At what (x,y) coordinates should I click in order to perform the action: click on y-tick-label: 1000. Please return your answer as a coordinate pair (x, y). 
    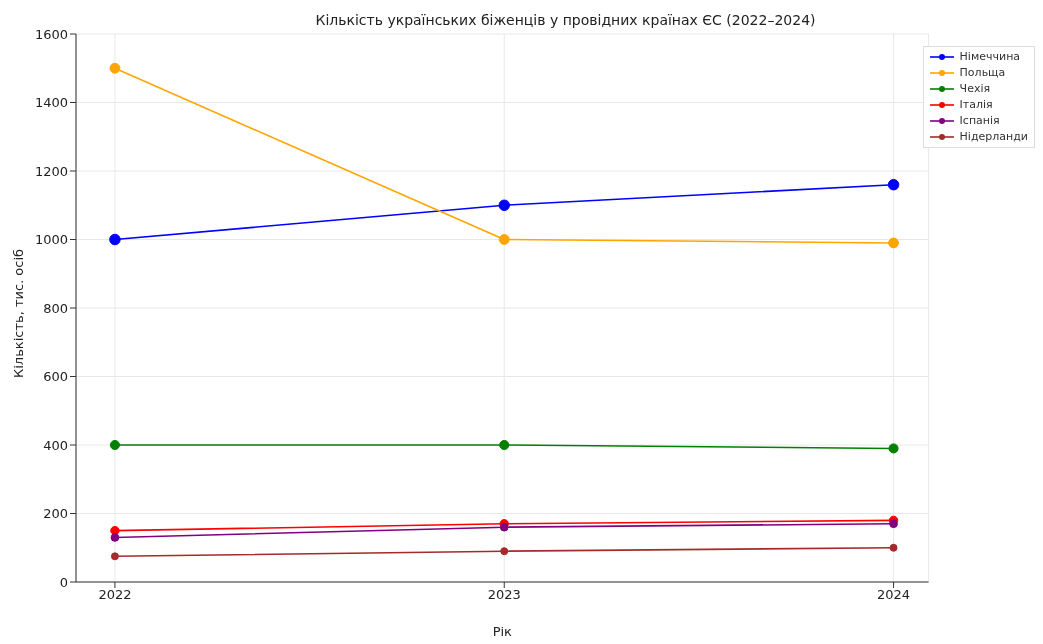
    Looking at the image, I should click on (51, 240).